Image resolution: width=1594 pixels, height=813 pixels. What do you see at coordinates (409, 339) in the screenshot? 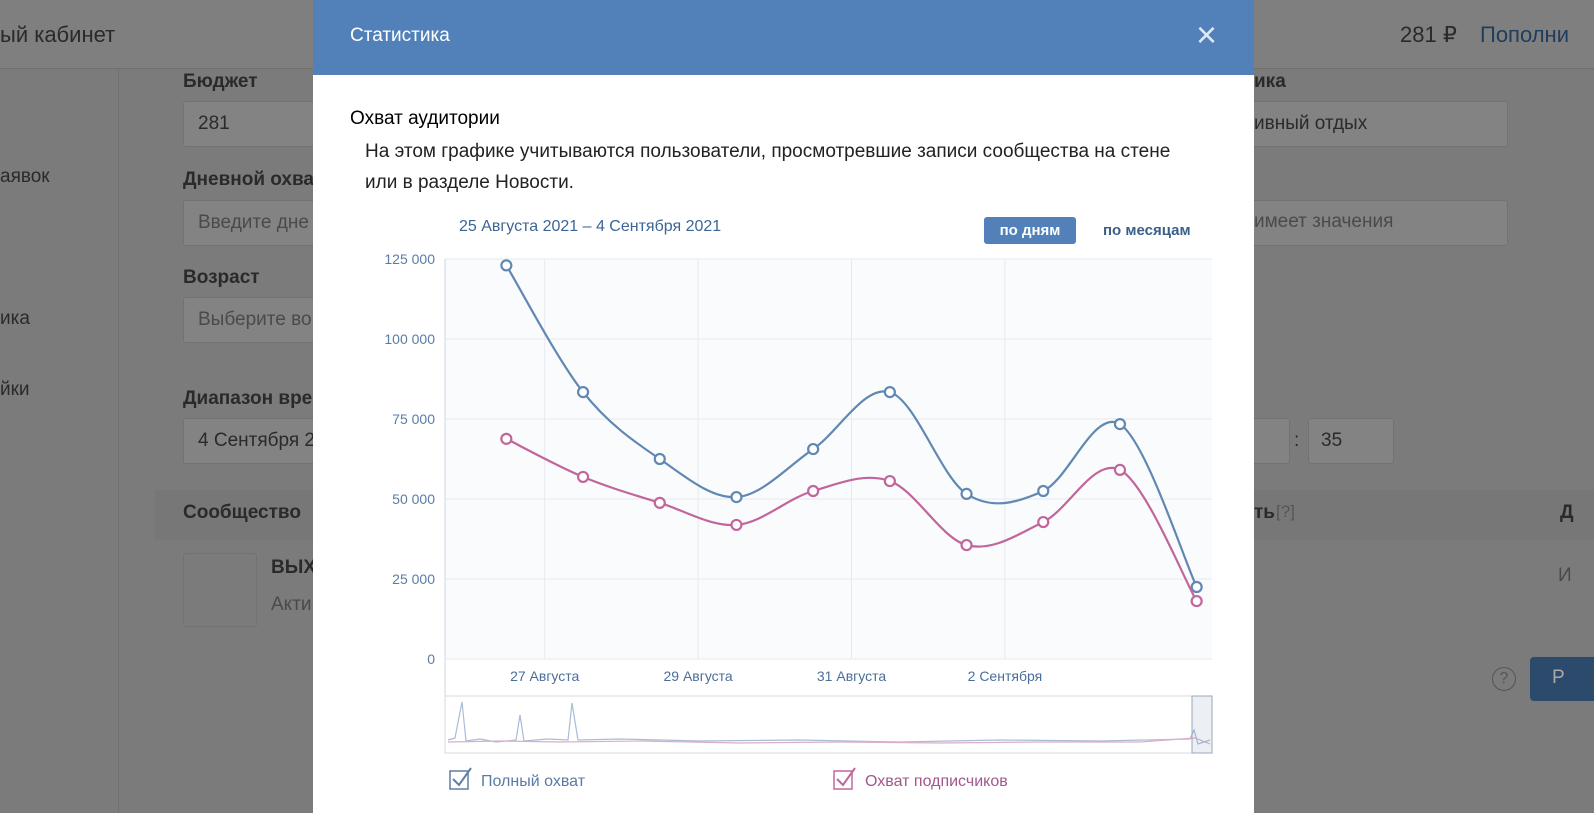
I see `y-tick-label: 100 000` at bounding box center [409, 339].